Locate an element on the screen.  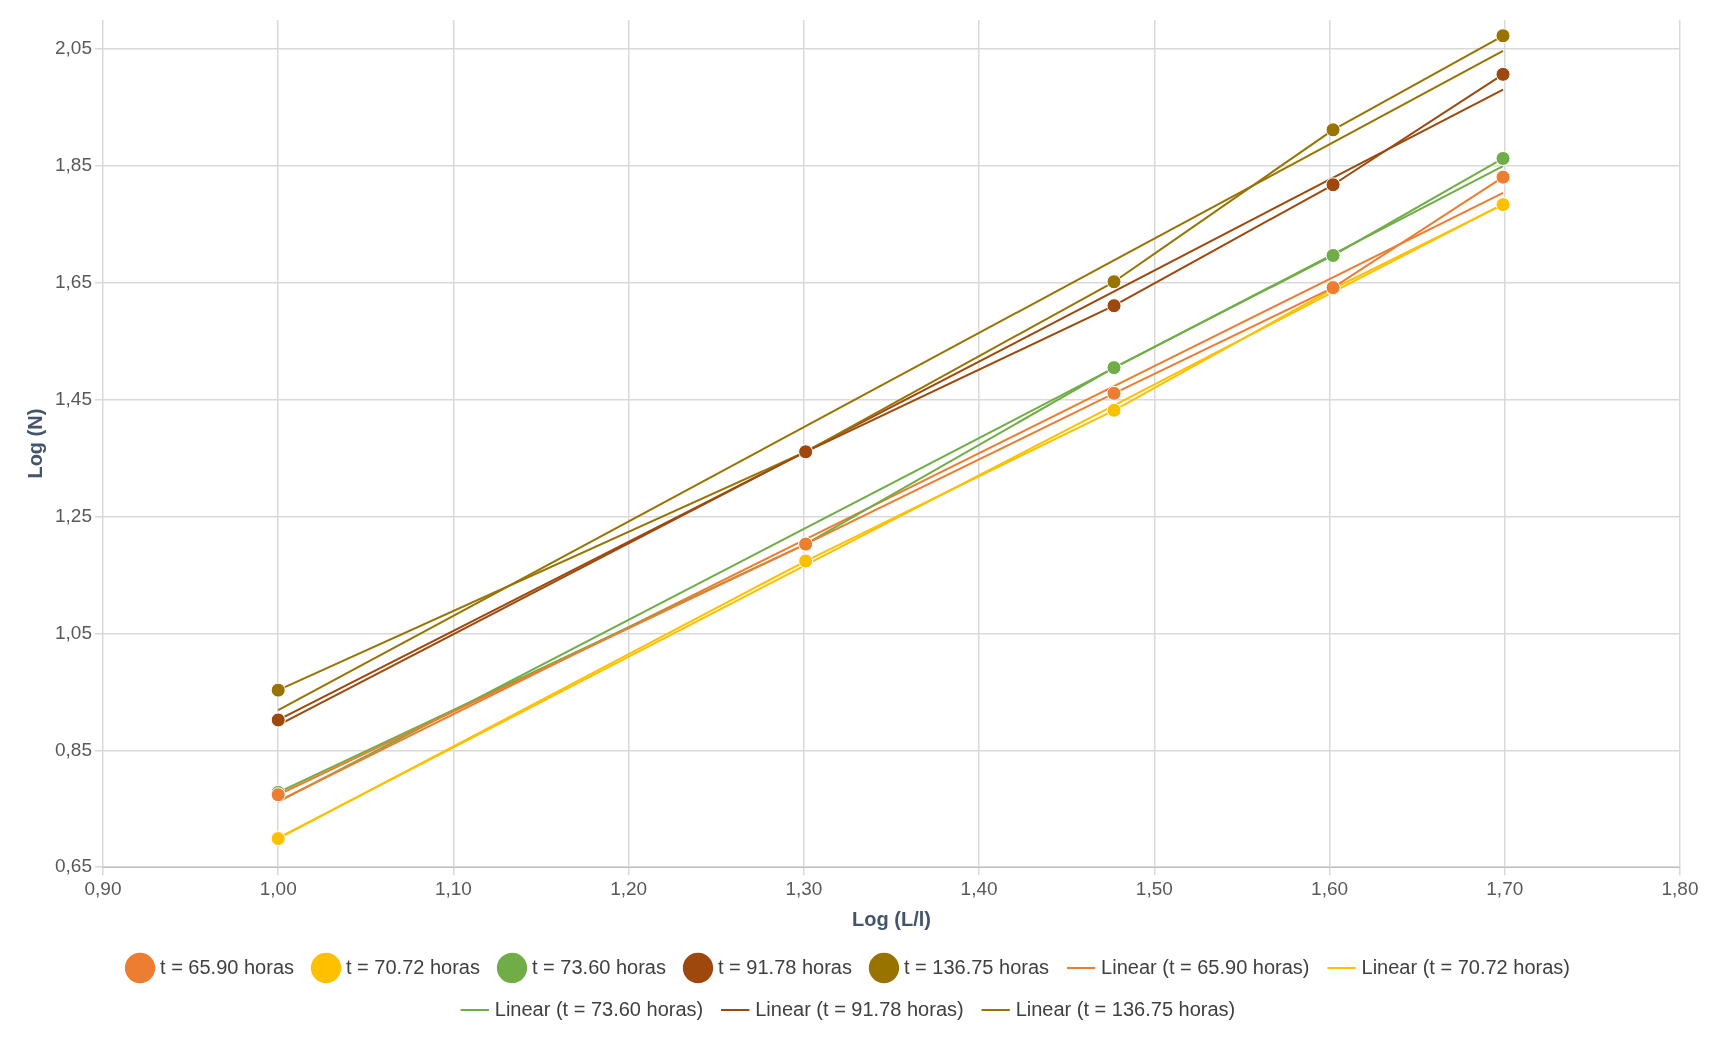
legend-label: Linear (t = 136.75 horas) is located at coordinates (1125, 1008).